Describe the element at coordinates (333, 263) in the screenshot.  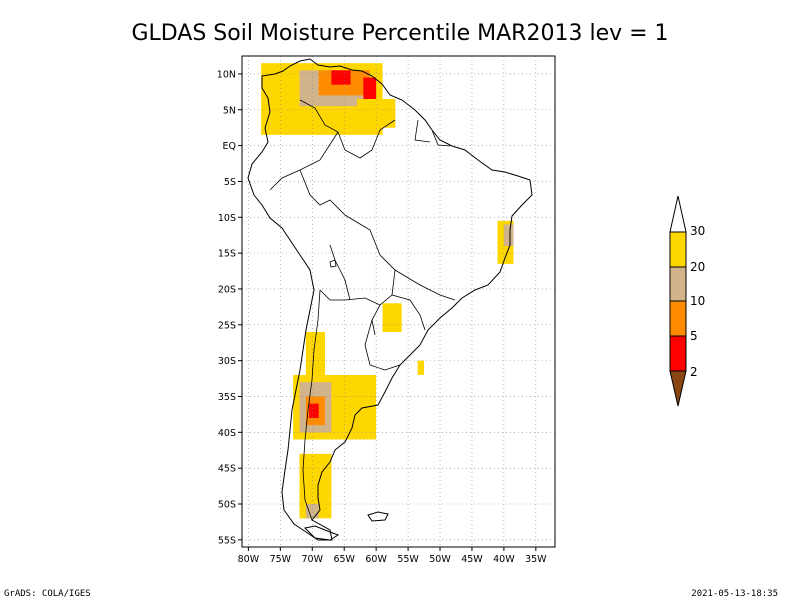
I see `lake-titicaca` at that location.